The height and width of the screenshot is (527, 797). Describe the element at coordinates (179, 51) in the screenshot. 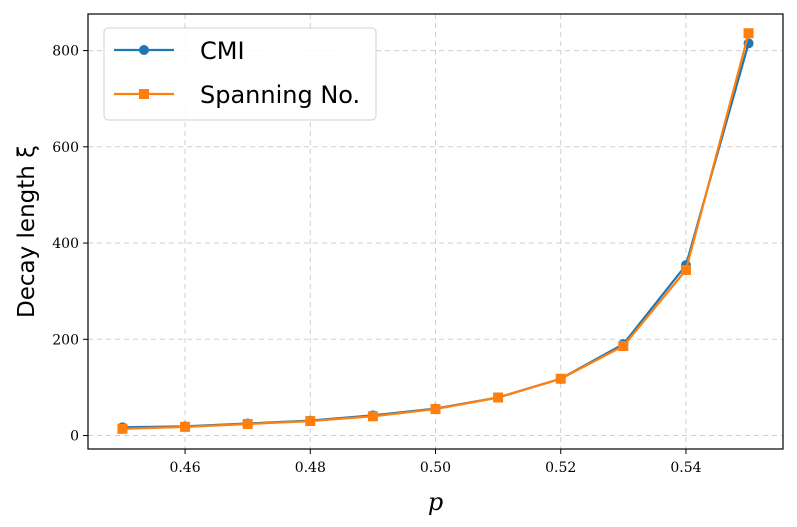

I see `legend-entry: CMI` at that location.